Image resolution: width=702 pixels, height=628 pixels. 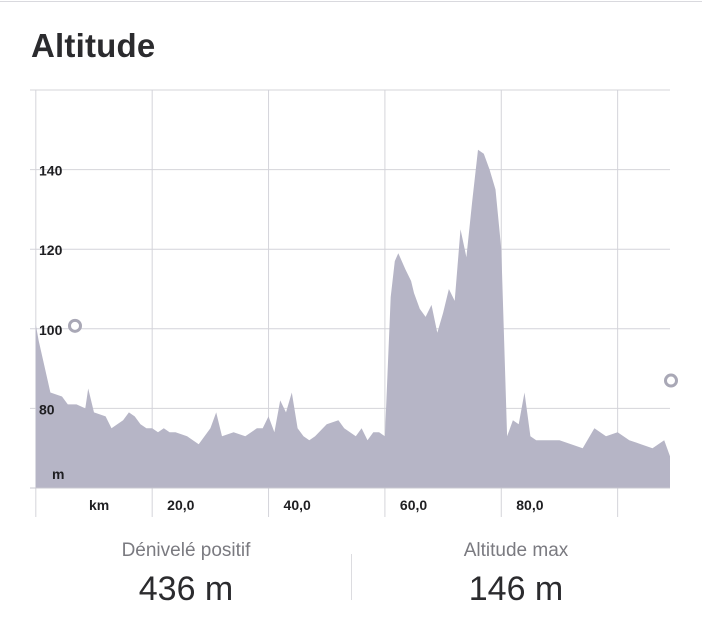 I want to click on y-tick-label: 100, so click(x=51, y=330).